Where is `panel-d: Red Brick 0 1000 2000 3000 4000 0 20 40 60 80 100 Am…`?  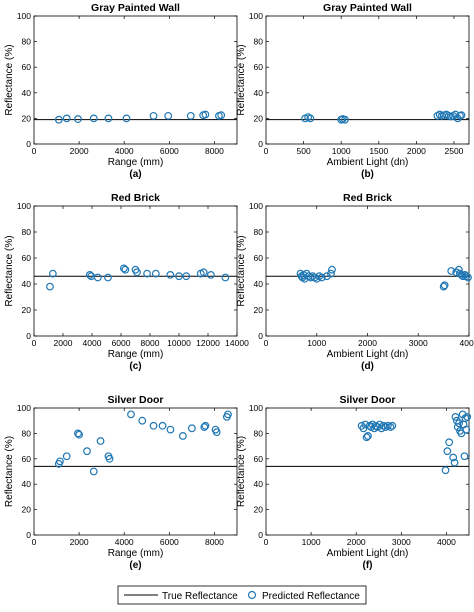
panel-d: Red Brick 0 1000 2000 3000 4000 0 20 40 60 80 100 Am… is located at coordinates (355, 282).